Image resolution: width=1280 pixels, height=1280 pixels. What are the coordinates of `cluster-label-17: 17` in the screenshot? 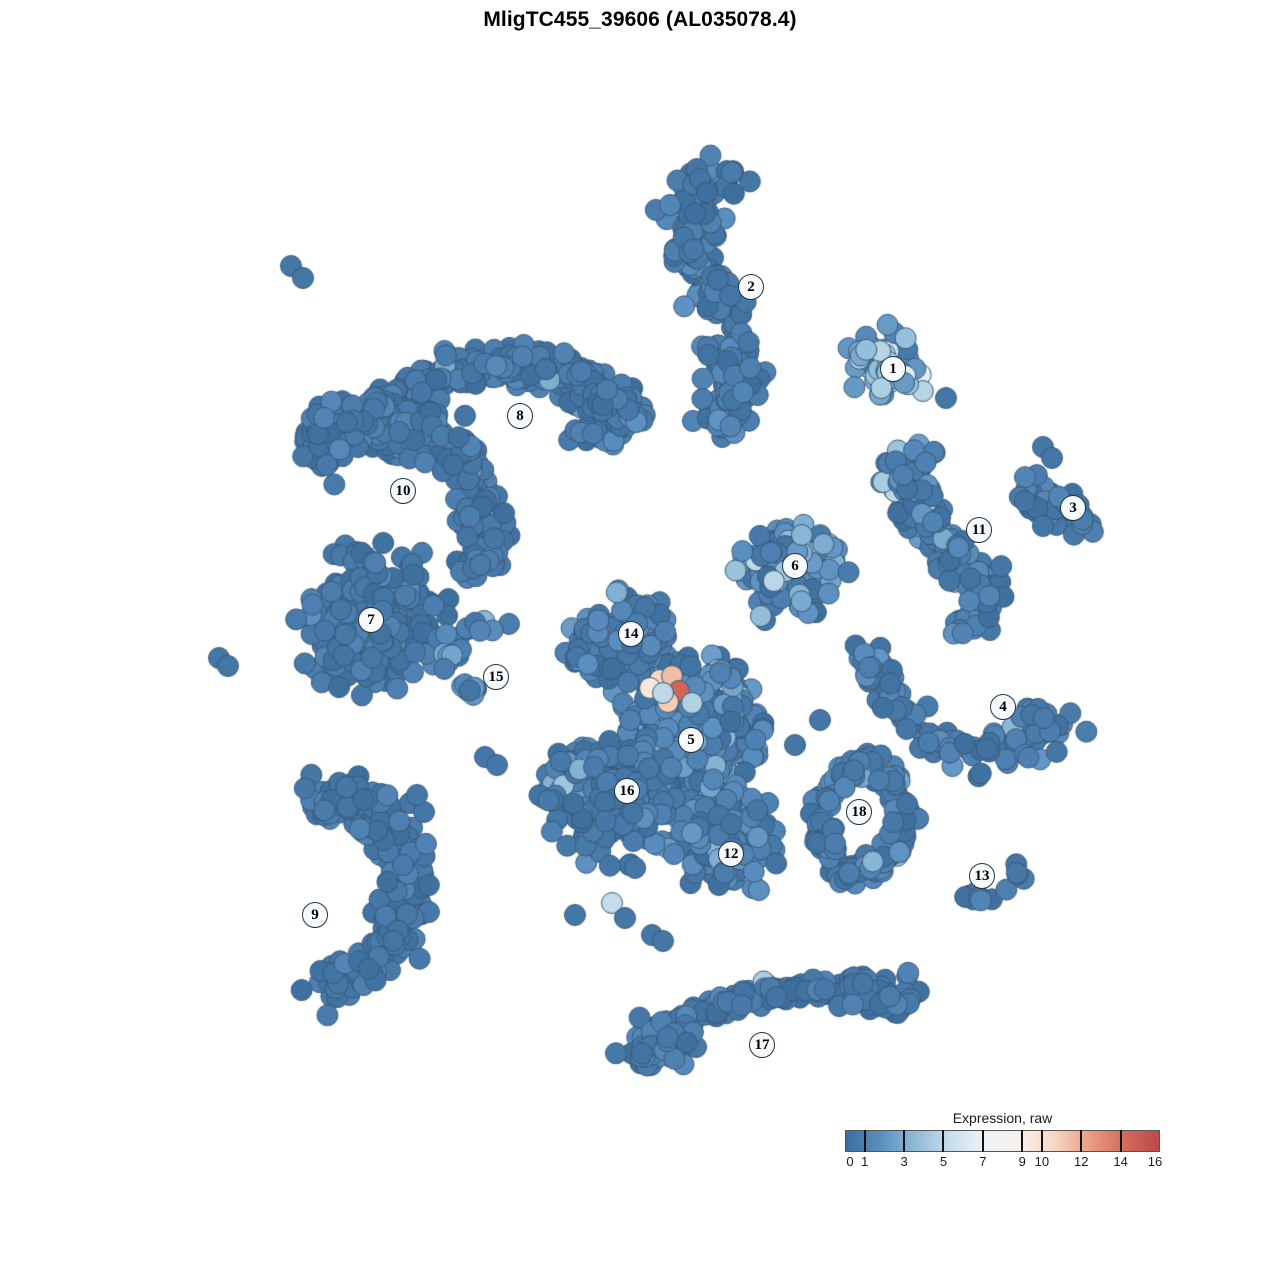 It's located at (762, 1045).